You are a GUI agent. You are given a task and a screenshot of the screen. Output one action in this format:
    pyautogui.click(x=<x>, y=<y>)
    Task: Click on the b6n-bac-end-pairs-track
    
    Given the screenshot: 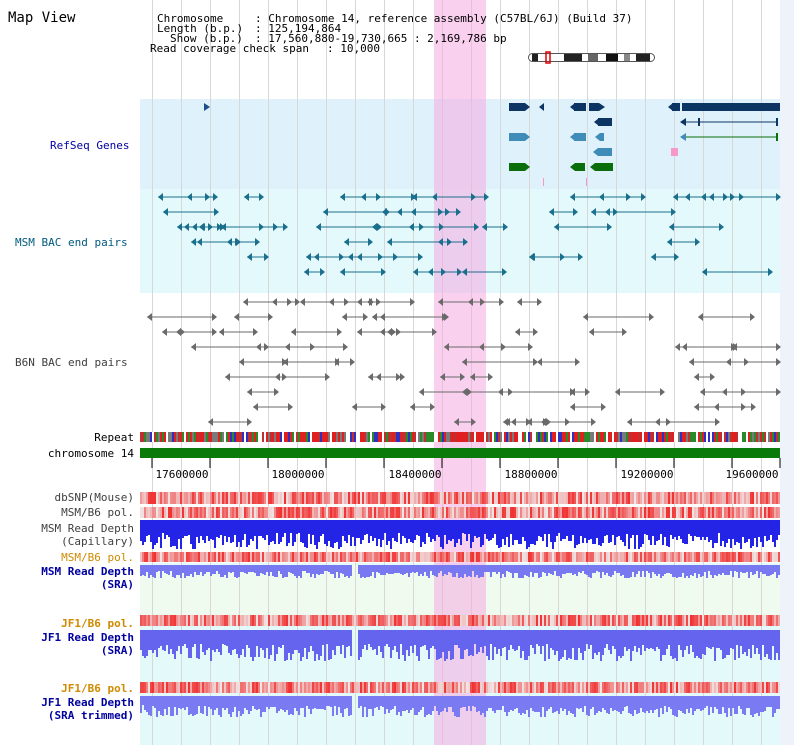 What is the action you would take?
    pyautogui.click(x=460, y=361)
    